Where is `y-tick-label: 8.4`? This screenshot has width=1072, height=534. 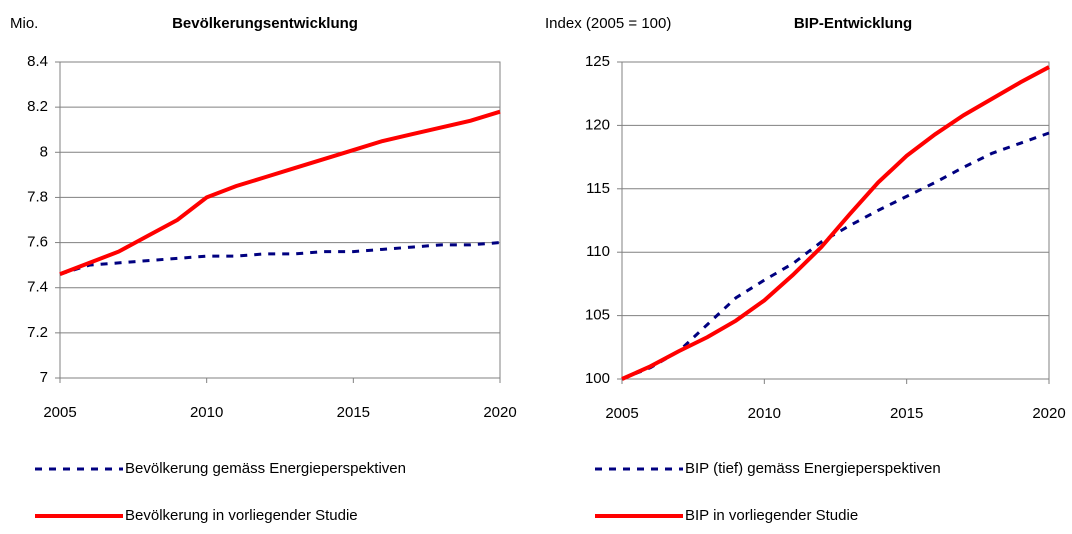
y-tick-label: 8.4 is located at coordinates (37, 61).